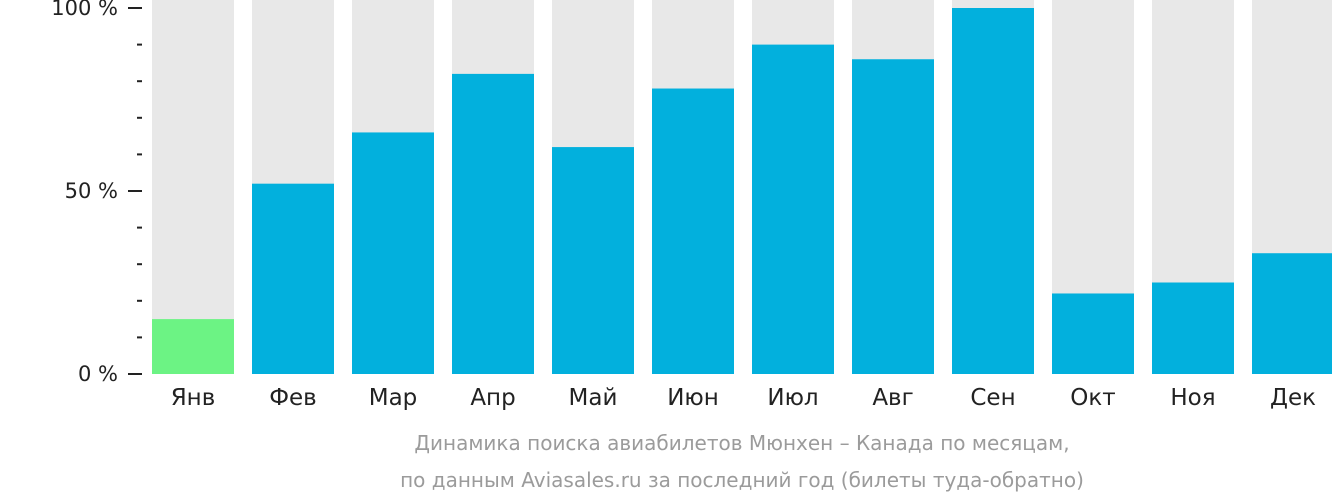 The image size is (1332, 502). What do you see at coordinates (1192, 398) in the screenshot?
I see `x-tick-label: Ноя` at bounding box center [1192, 398].